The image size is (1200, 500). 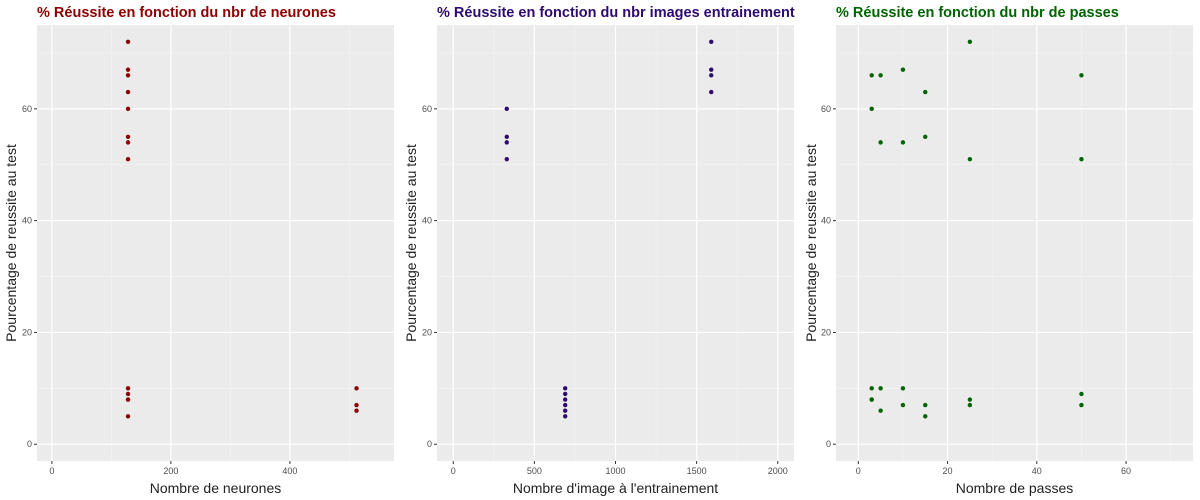 I want to click on x-tick-label: 60, so click(x=1126, y=471).